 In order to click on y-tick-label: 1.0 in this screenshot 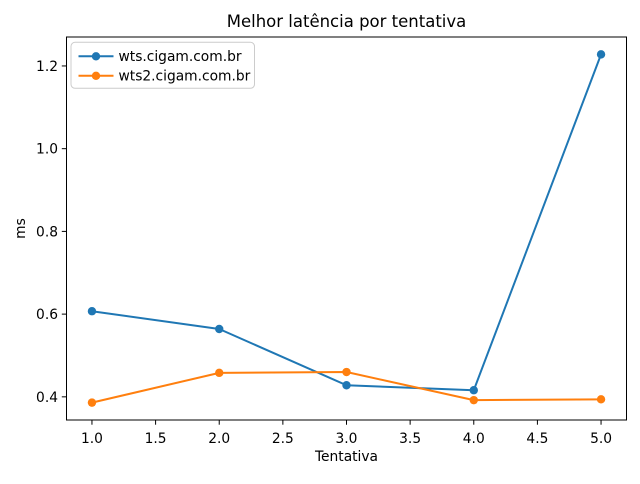, I will do `click(47, 150)`.